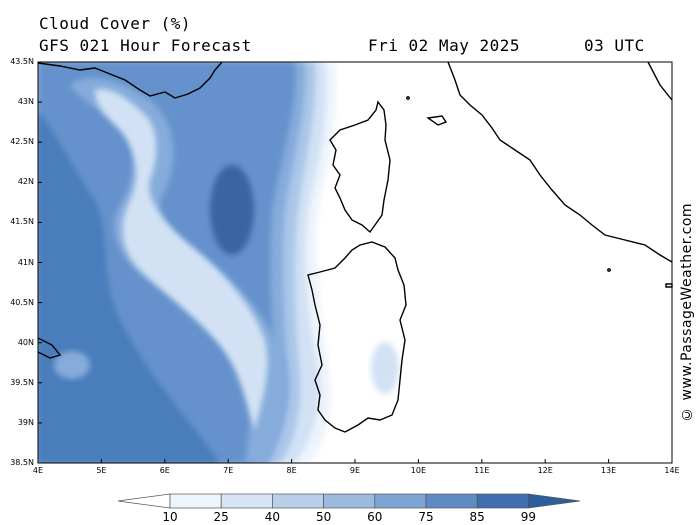 Image resolution: width=700 pixels, height=525 pixels. Describe the element at coordinates (614, 45) in the screenshot. I see `forecast-time: 03 UTC` at that location.